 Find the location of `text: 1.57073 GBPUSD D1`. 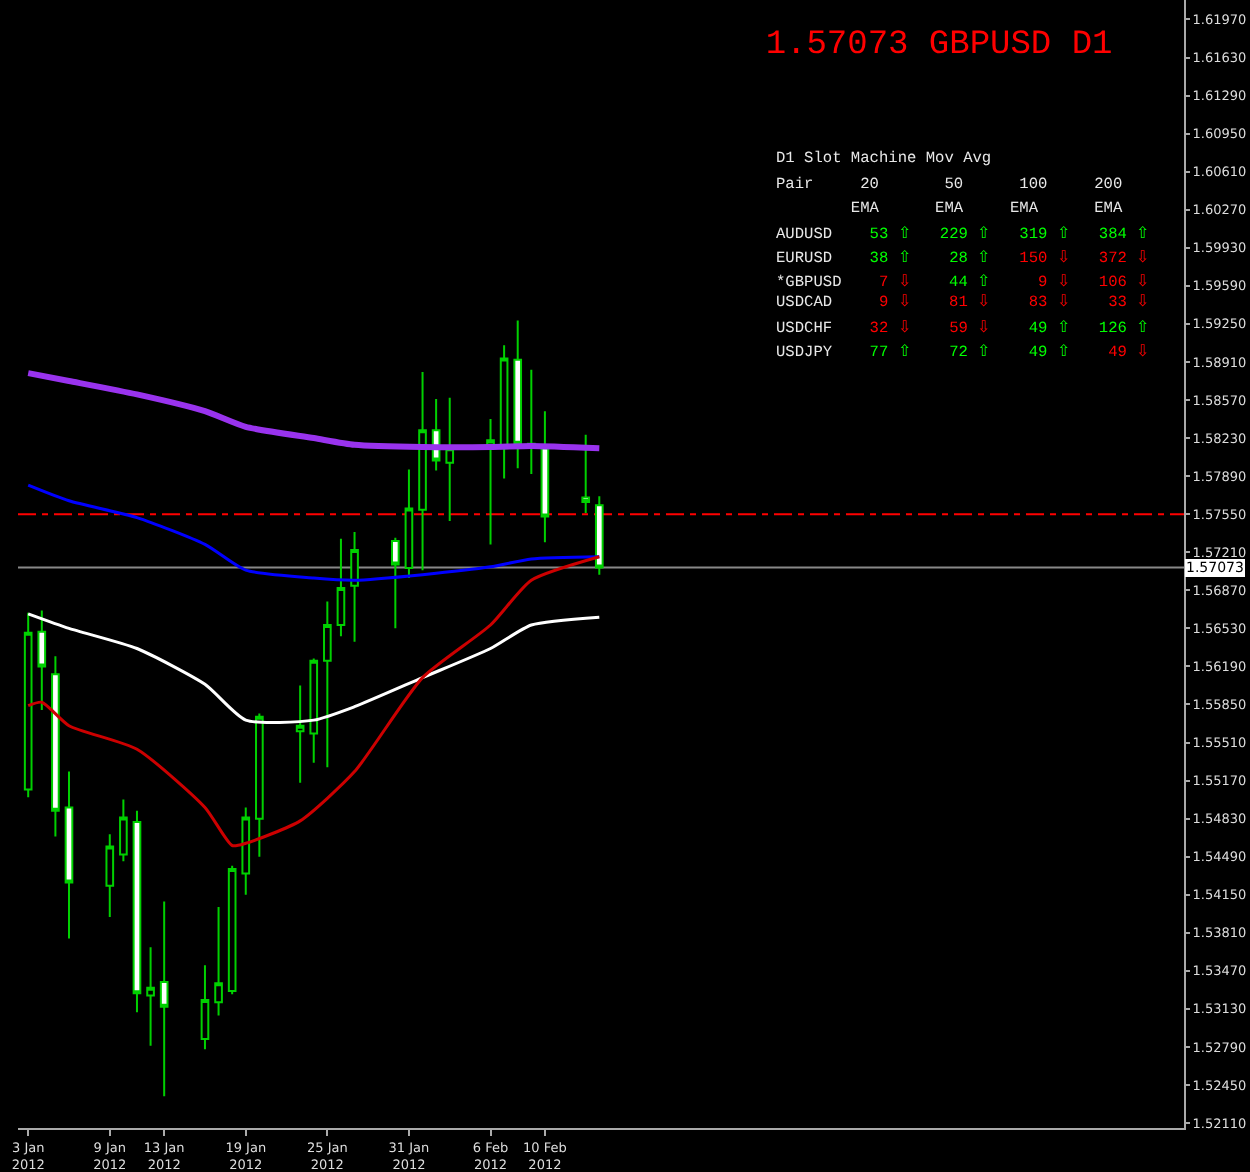

text: 1.57073 GBPUSD D1 is located at coordinates (939, 45).